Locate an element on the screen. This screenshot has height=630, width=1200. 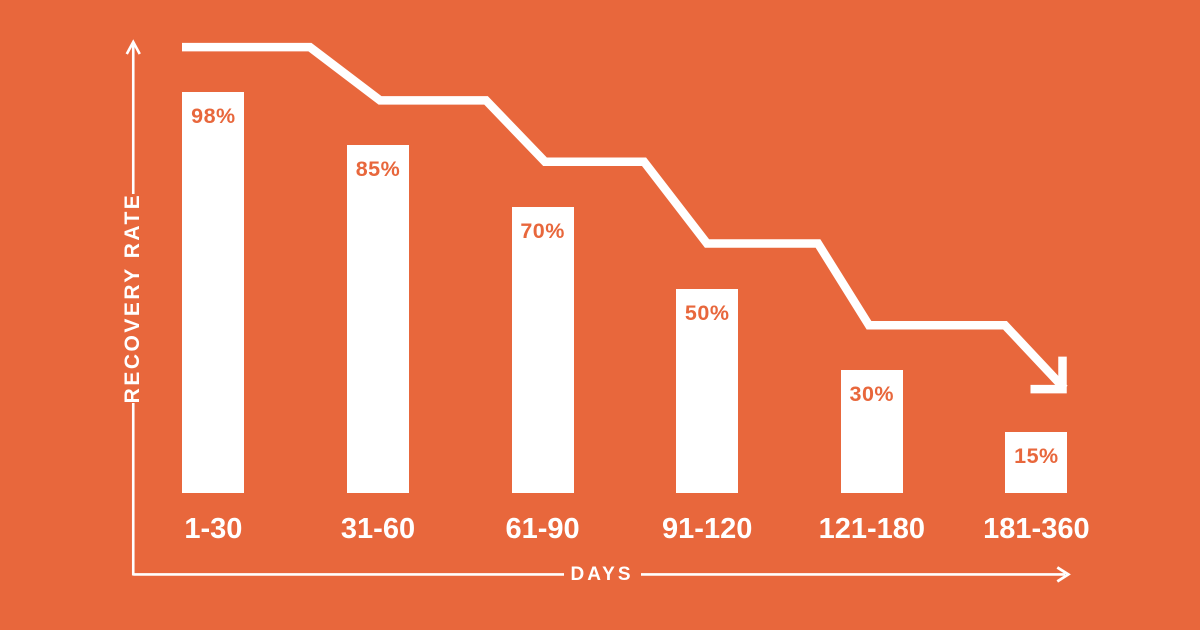
category-label-91-120: 91-120 is located at coordinates (707, 529).